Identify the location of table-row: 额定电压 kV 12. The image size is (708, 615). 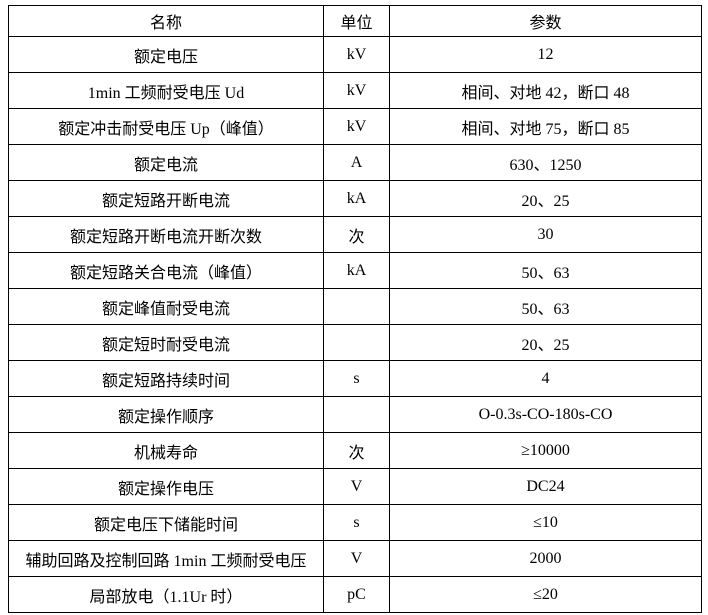
(355, 54).